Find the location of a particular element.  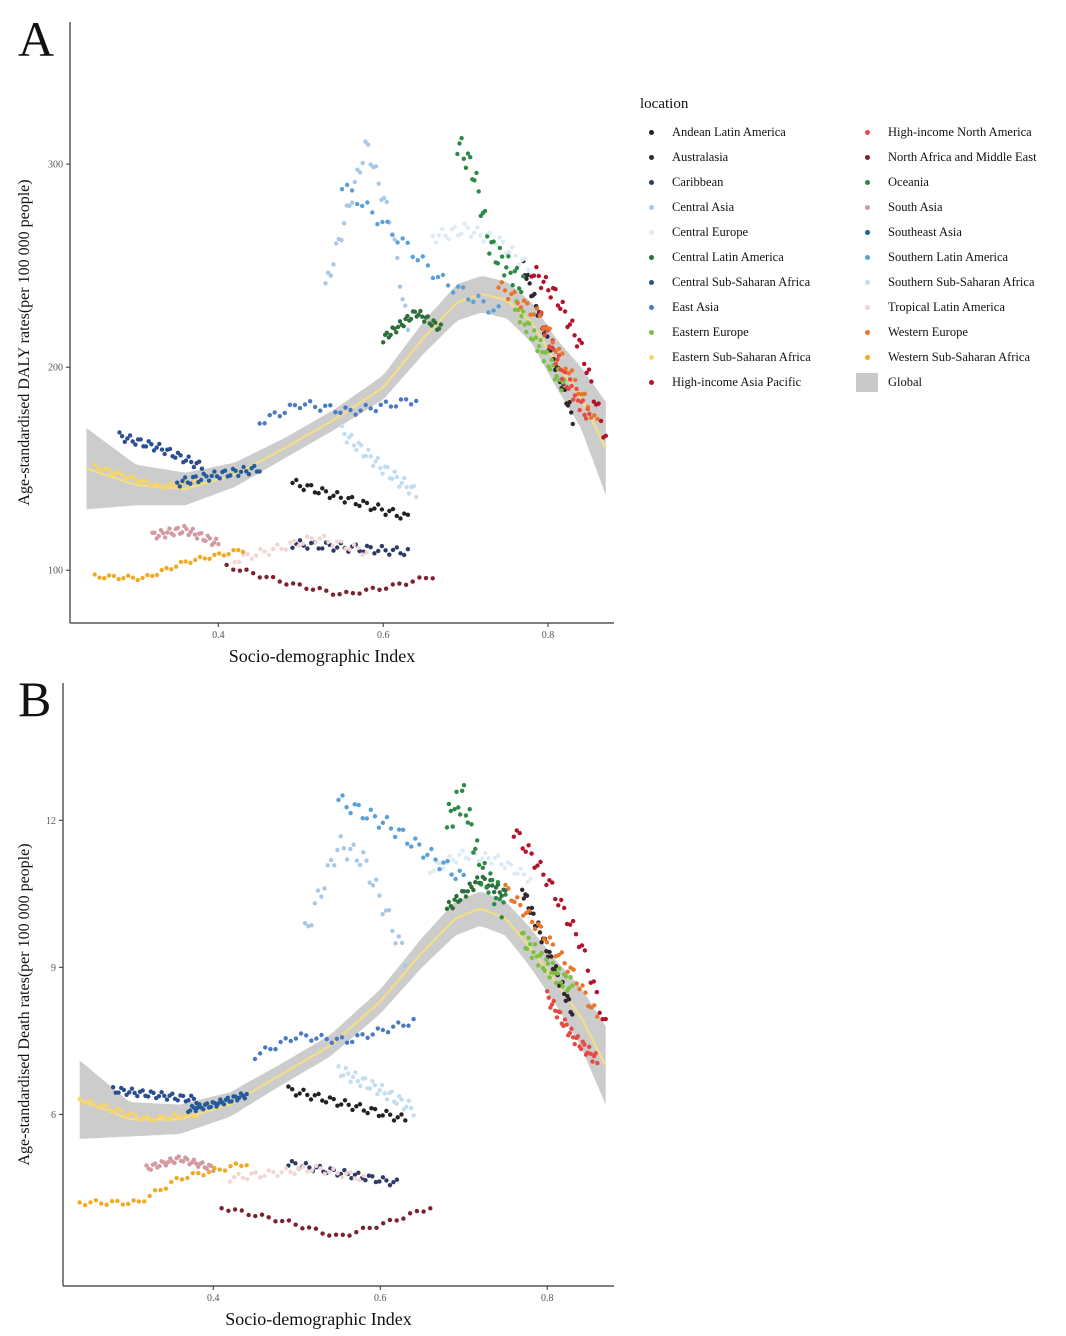

legend-label: Western Europe is located at coordinates (928, 332).